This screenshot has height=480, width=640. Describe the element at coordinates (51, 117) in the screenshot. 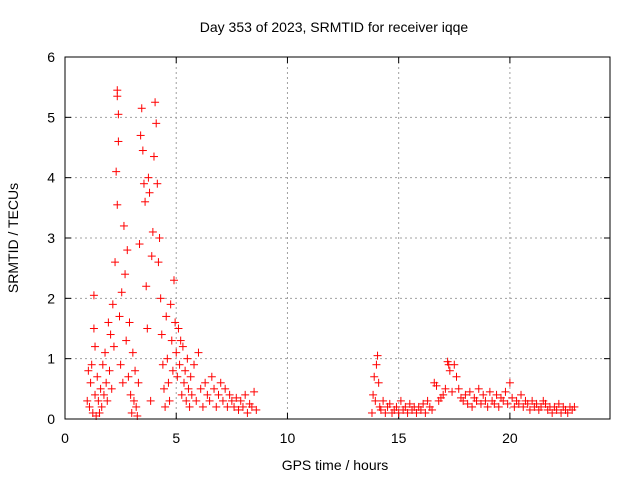

I see `y-tick-label: 5` at that location.